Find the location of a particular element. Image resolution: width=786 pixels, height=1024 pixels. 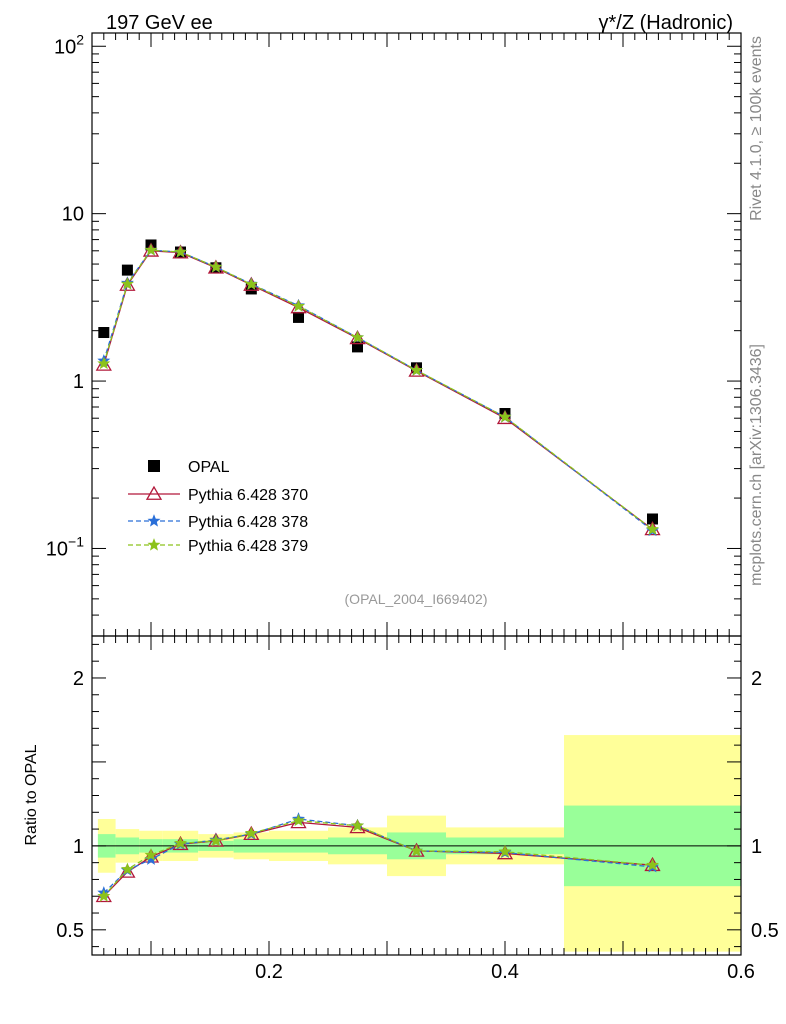

main-y-tick-label: 1 is located at coordinates (78, 382).